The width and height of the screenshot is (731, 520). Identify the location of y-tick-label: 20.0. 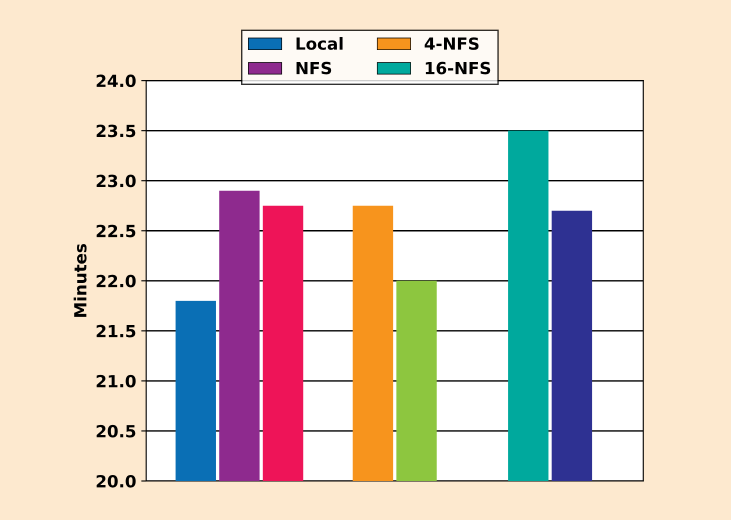
(116, 481).